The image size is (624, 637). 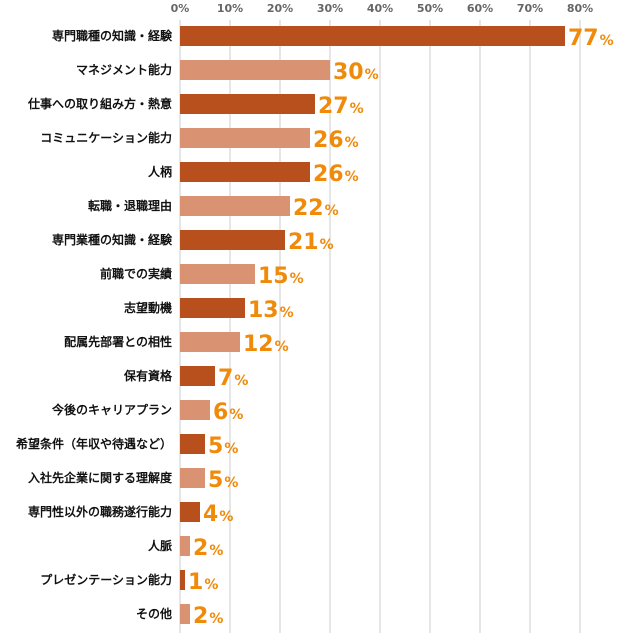 What do you see at coordinates (316, 208) in the screenshot?
I see `value-label: 22%` at bounding box center [316, 208].